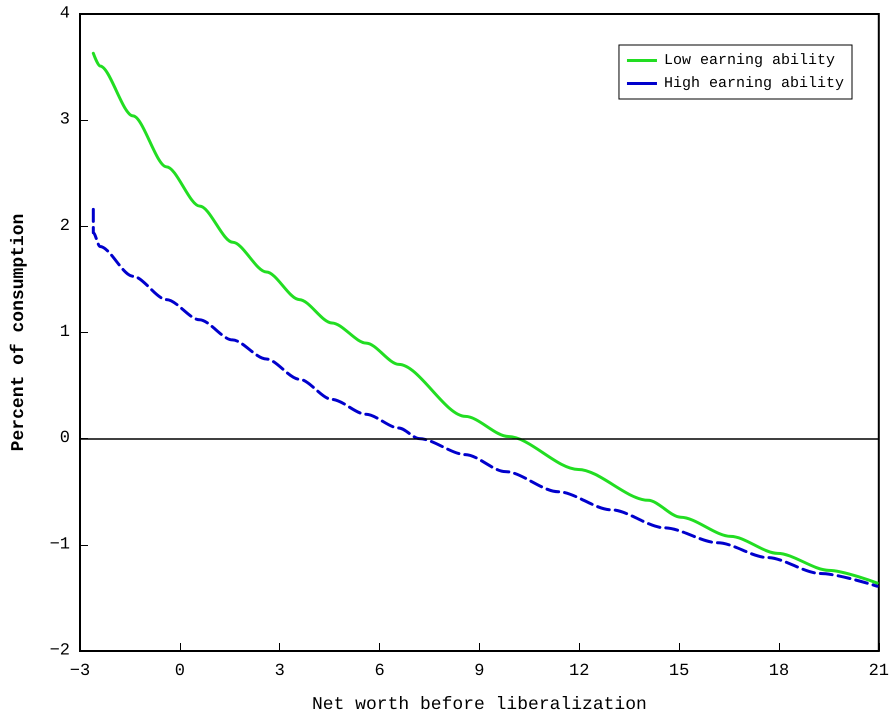 The height and width of the screenshot is (728, 892). What do you see at coordinates (65, 226) in the screenshot?
I see `y-tick-label: 2` at bounding box center [65, 226].